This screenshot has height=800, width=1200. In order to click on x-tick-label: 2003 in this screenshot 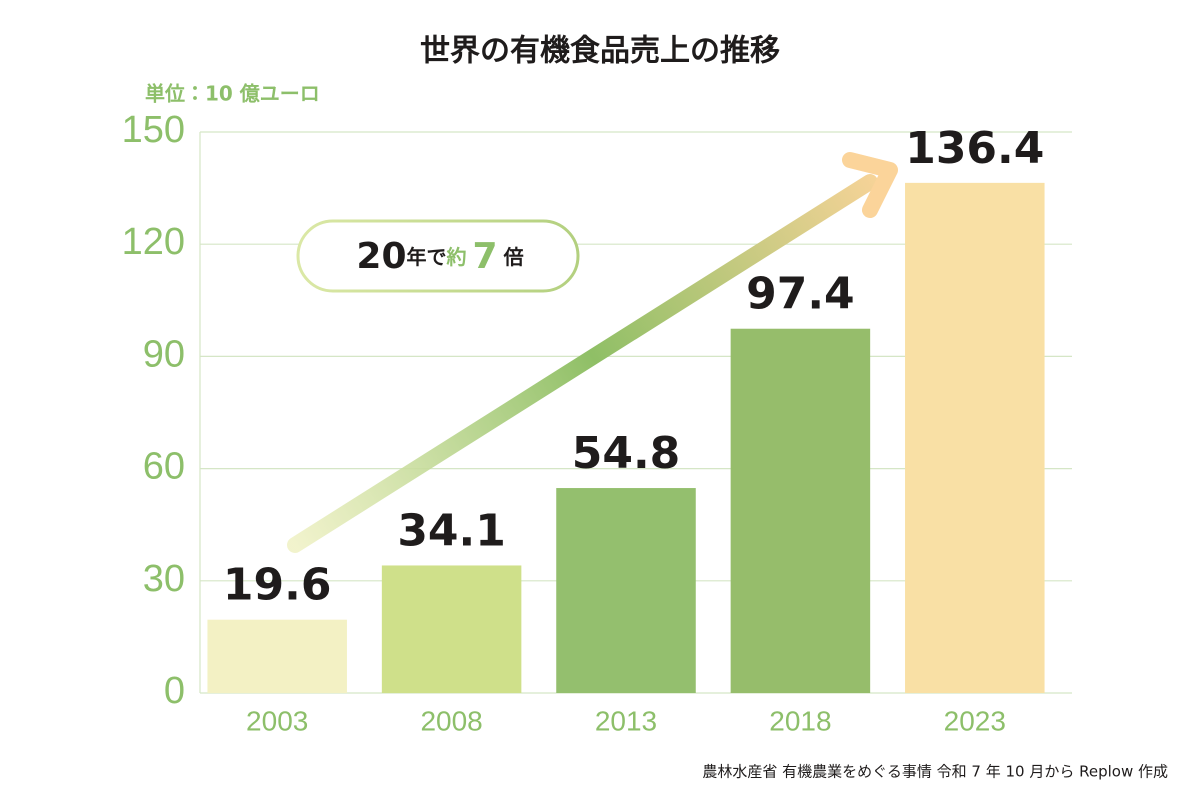, I will do `click(277, 720)`.